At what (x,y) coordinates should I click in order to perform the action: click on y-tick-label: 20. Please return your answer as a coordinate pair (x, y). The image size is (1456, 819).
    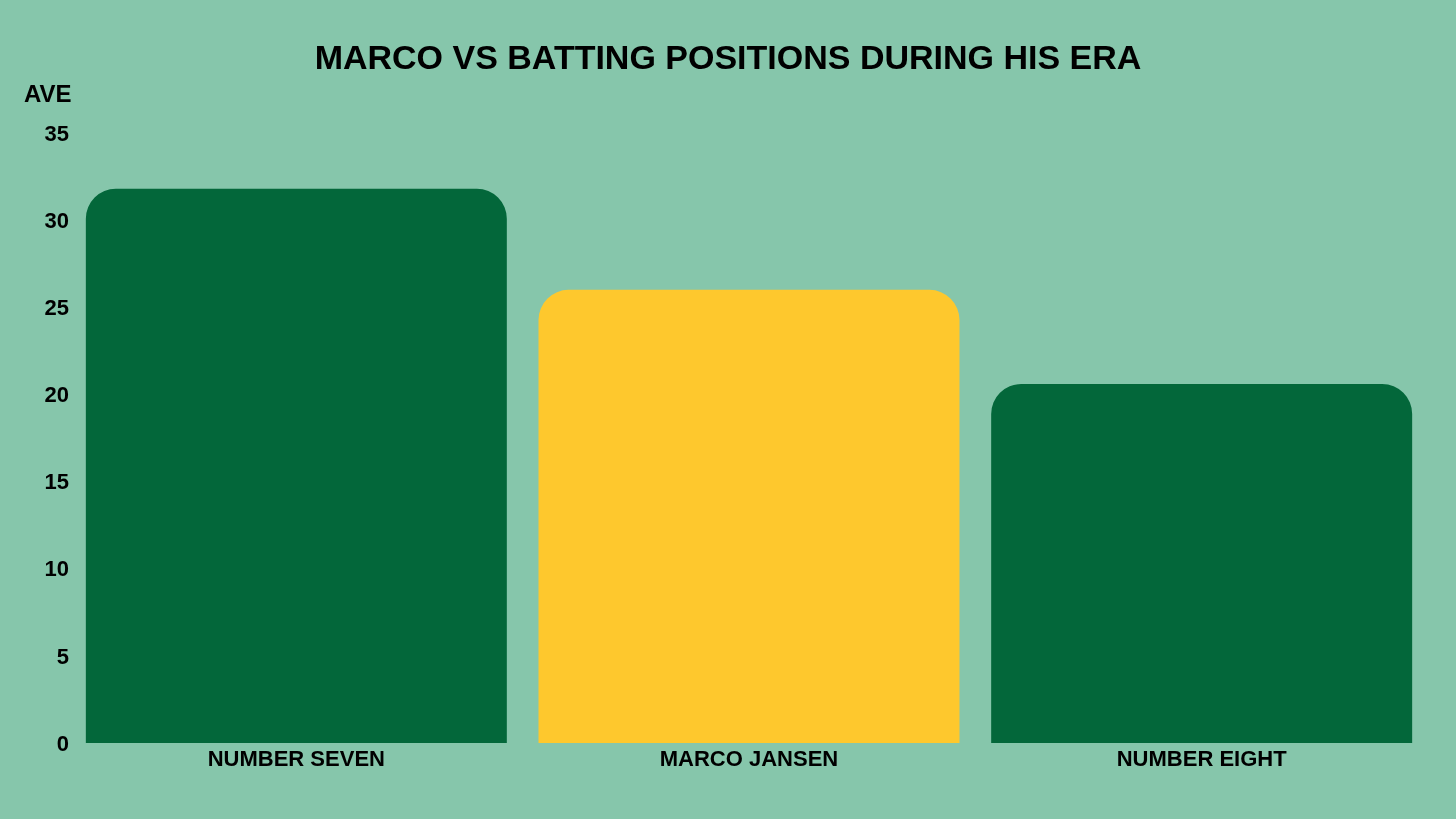
    Looking at the image, I should click on (56, 395).